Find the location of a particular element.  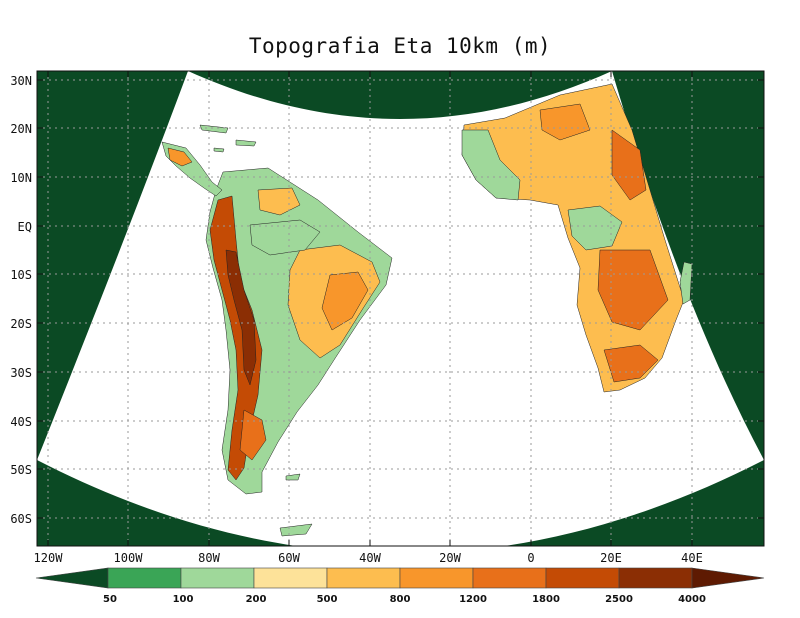

patagonia-slope is located at coordinates (253, 435).